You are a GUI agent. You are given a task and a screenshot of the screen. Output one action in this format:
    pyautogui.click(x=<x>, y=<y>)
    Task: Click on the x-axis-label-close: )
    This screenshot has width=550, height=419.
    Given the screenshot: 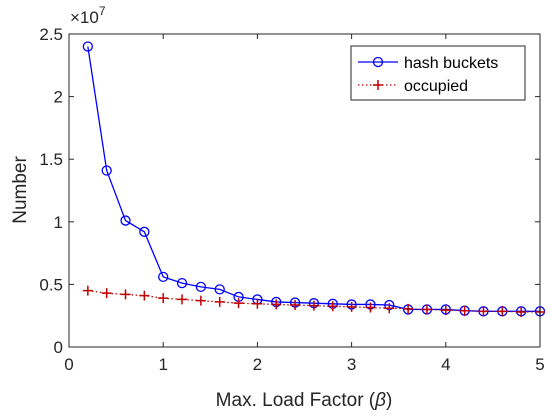 What is the action you would take?
    pyautogui.click(x=389, y=400)
    